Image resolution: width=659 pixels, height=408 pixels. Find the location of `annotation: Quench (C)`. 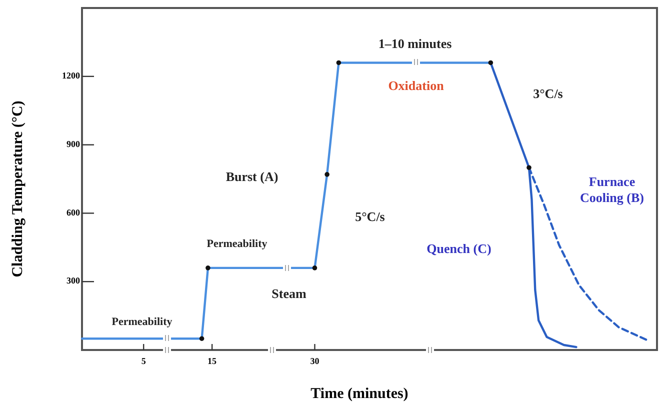

annotation: Quench (C) is located at coordinates (459, 248).